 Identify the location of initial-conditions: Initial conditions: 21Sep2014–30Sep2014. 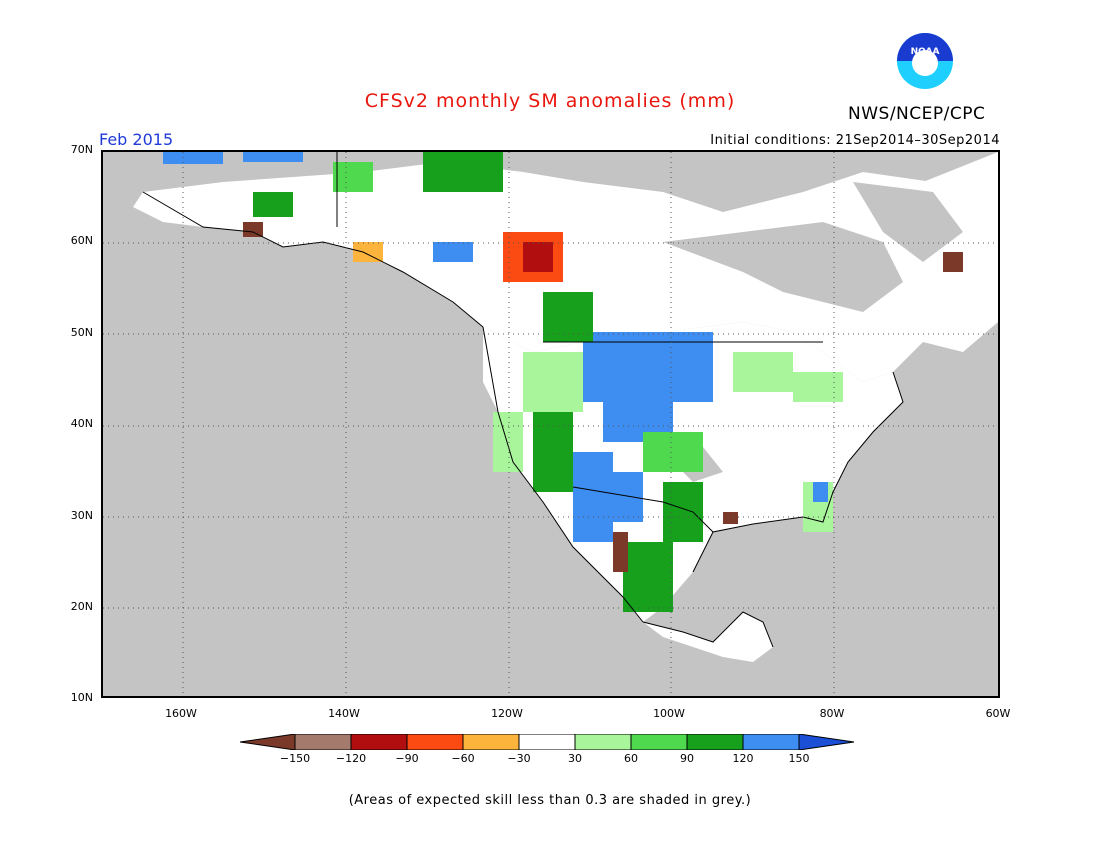
(855, 140).